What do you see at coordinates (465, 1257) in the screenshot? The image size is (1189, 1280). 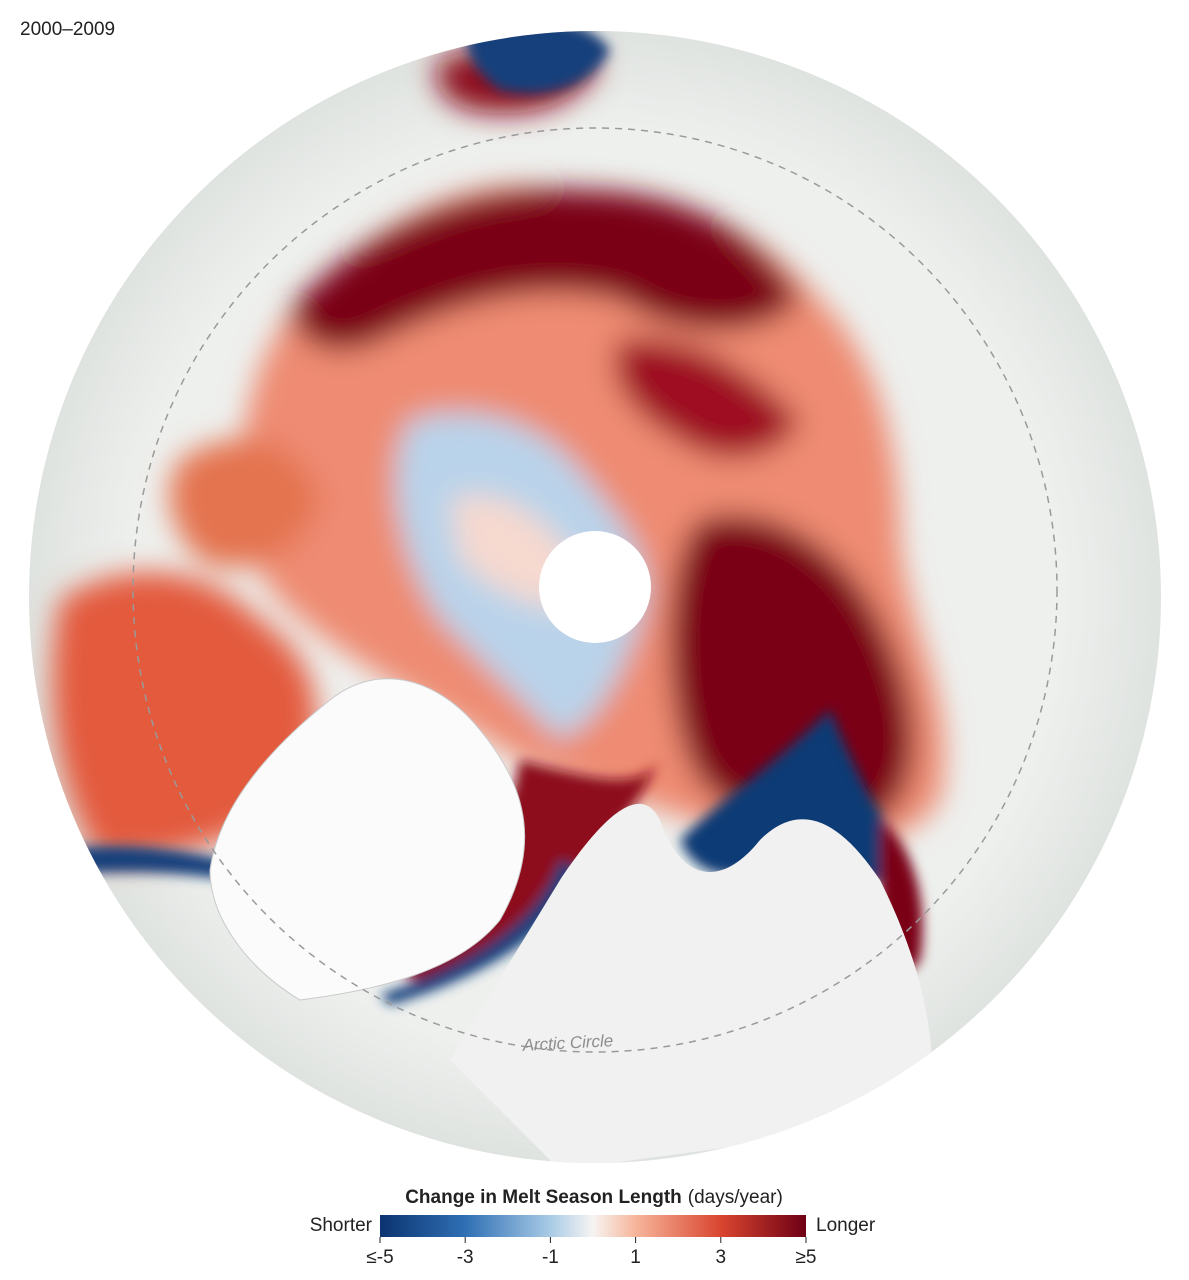 I see `legend-tick-label: -3` at bounding box center [465, 1257].